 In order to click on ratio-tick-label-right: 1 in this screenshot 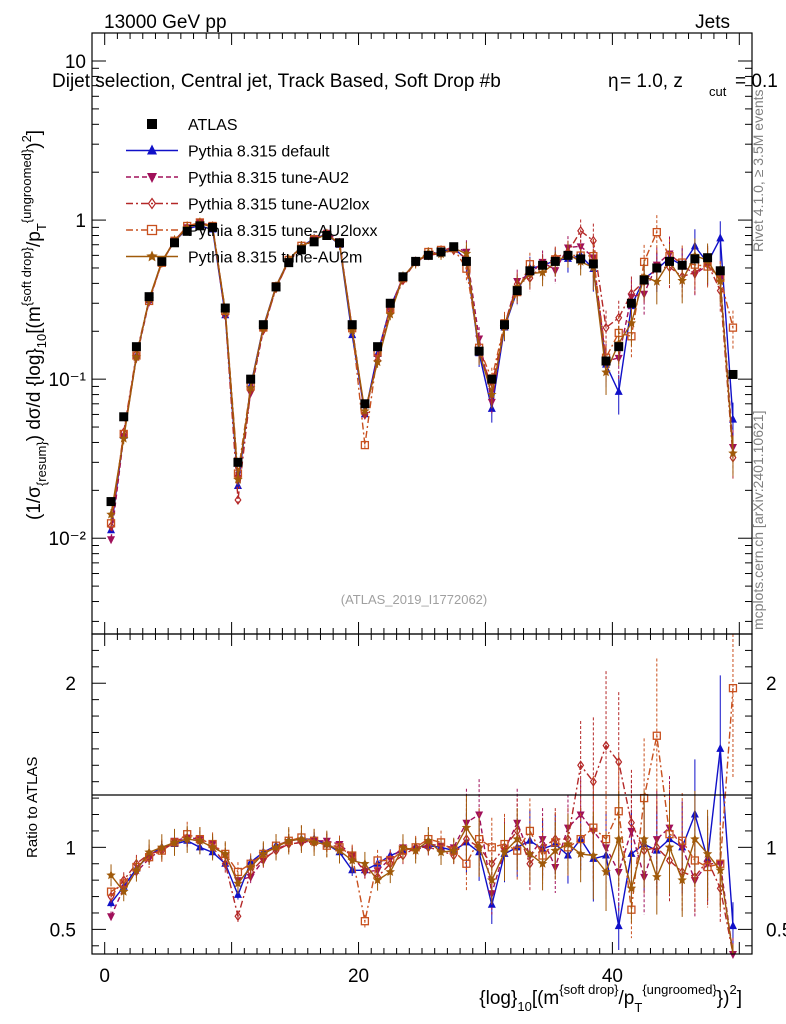, I will do `click(771, 848)`.